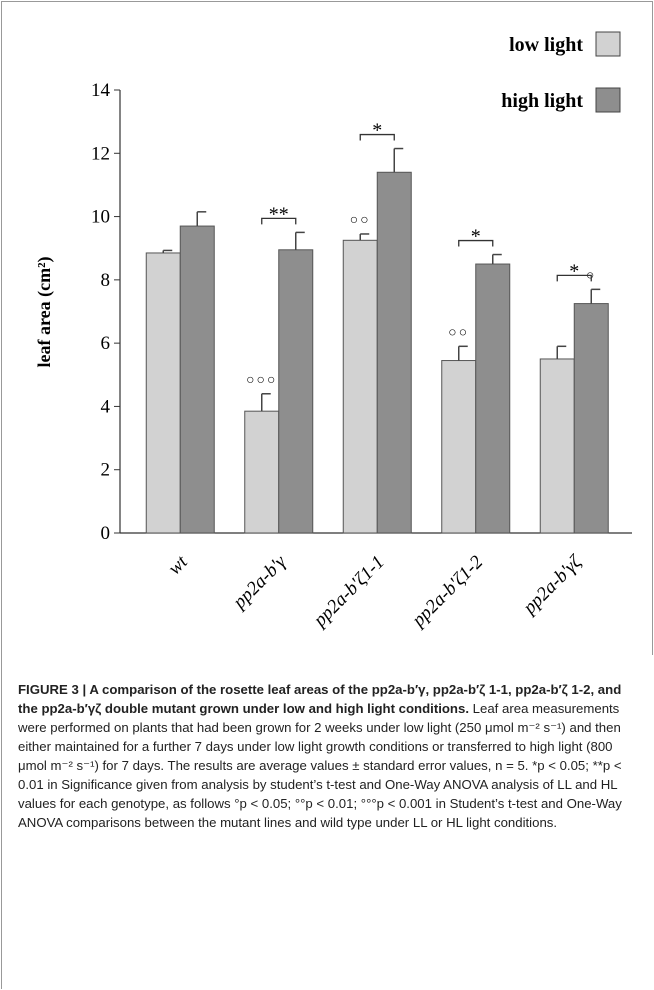 Image resolution: width=654 pixels, height=990 pixels. I want to click on y-tick-label: 12, so click(100, 153).